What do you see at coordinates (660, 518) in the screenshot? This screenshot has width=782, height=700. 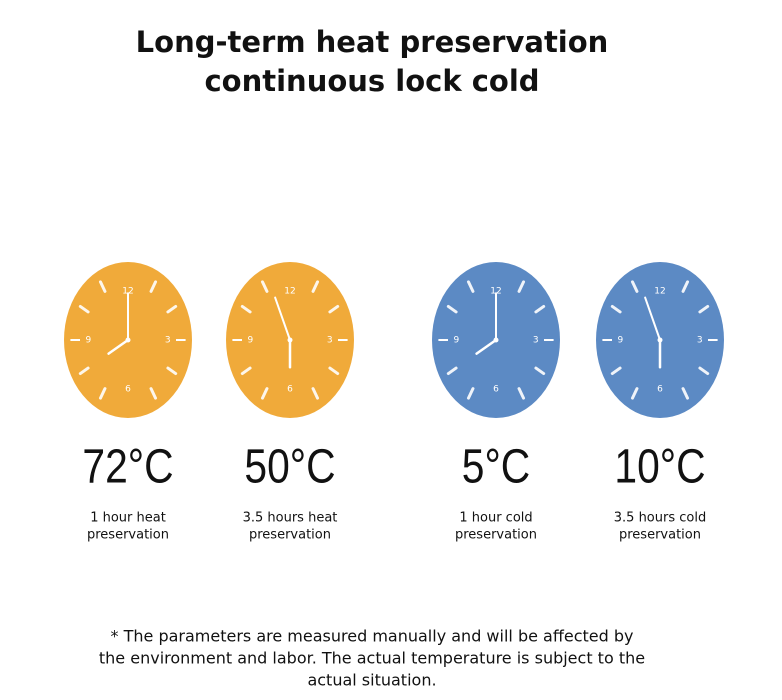 I see `caption-line: 3.5 hours cold` at bounding box center [660, 518].